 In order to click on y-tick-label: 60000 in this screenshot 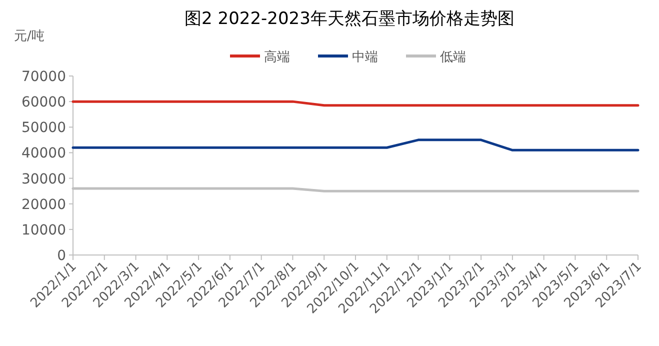, I will do `click(43, 102)`.